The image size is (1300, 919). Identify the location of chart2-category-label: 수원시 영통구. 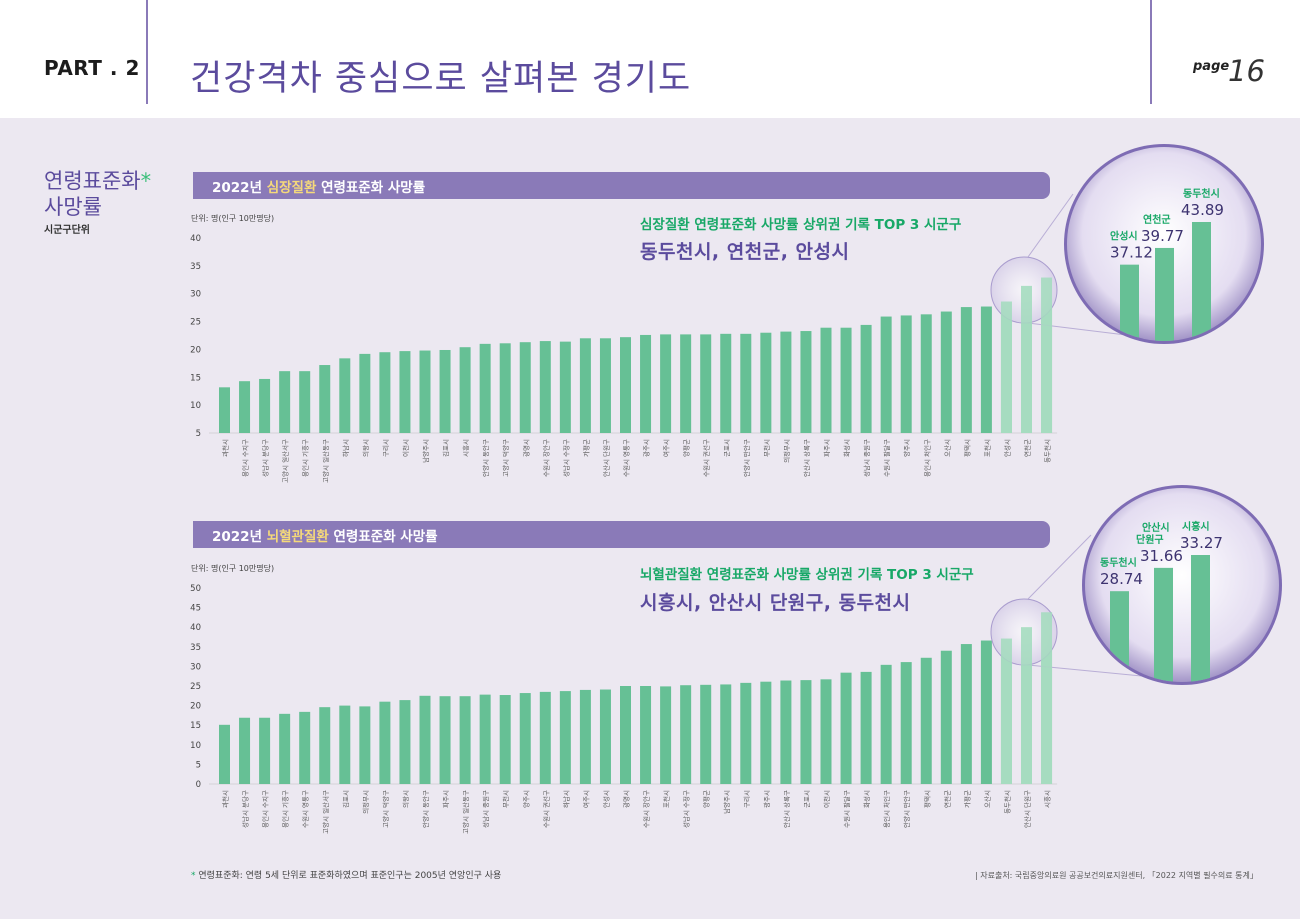
(305, 809).